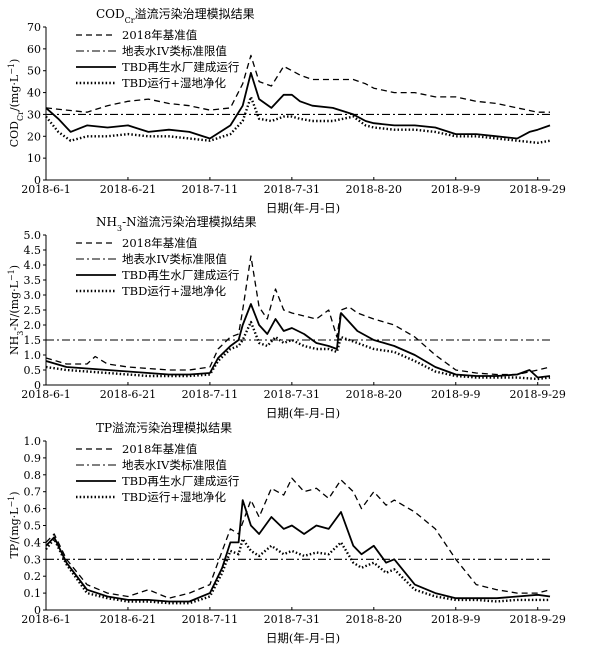 This screenshot has width=594, height=658. What do you see at coordinates (33, 475) in the screenshot?
I see `y-tick-label: 0.8` at bounding box center [33, 475].